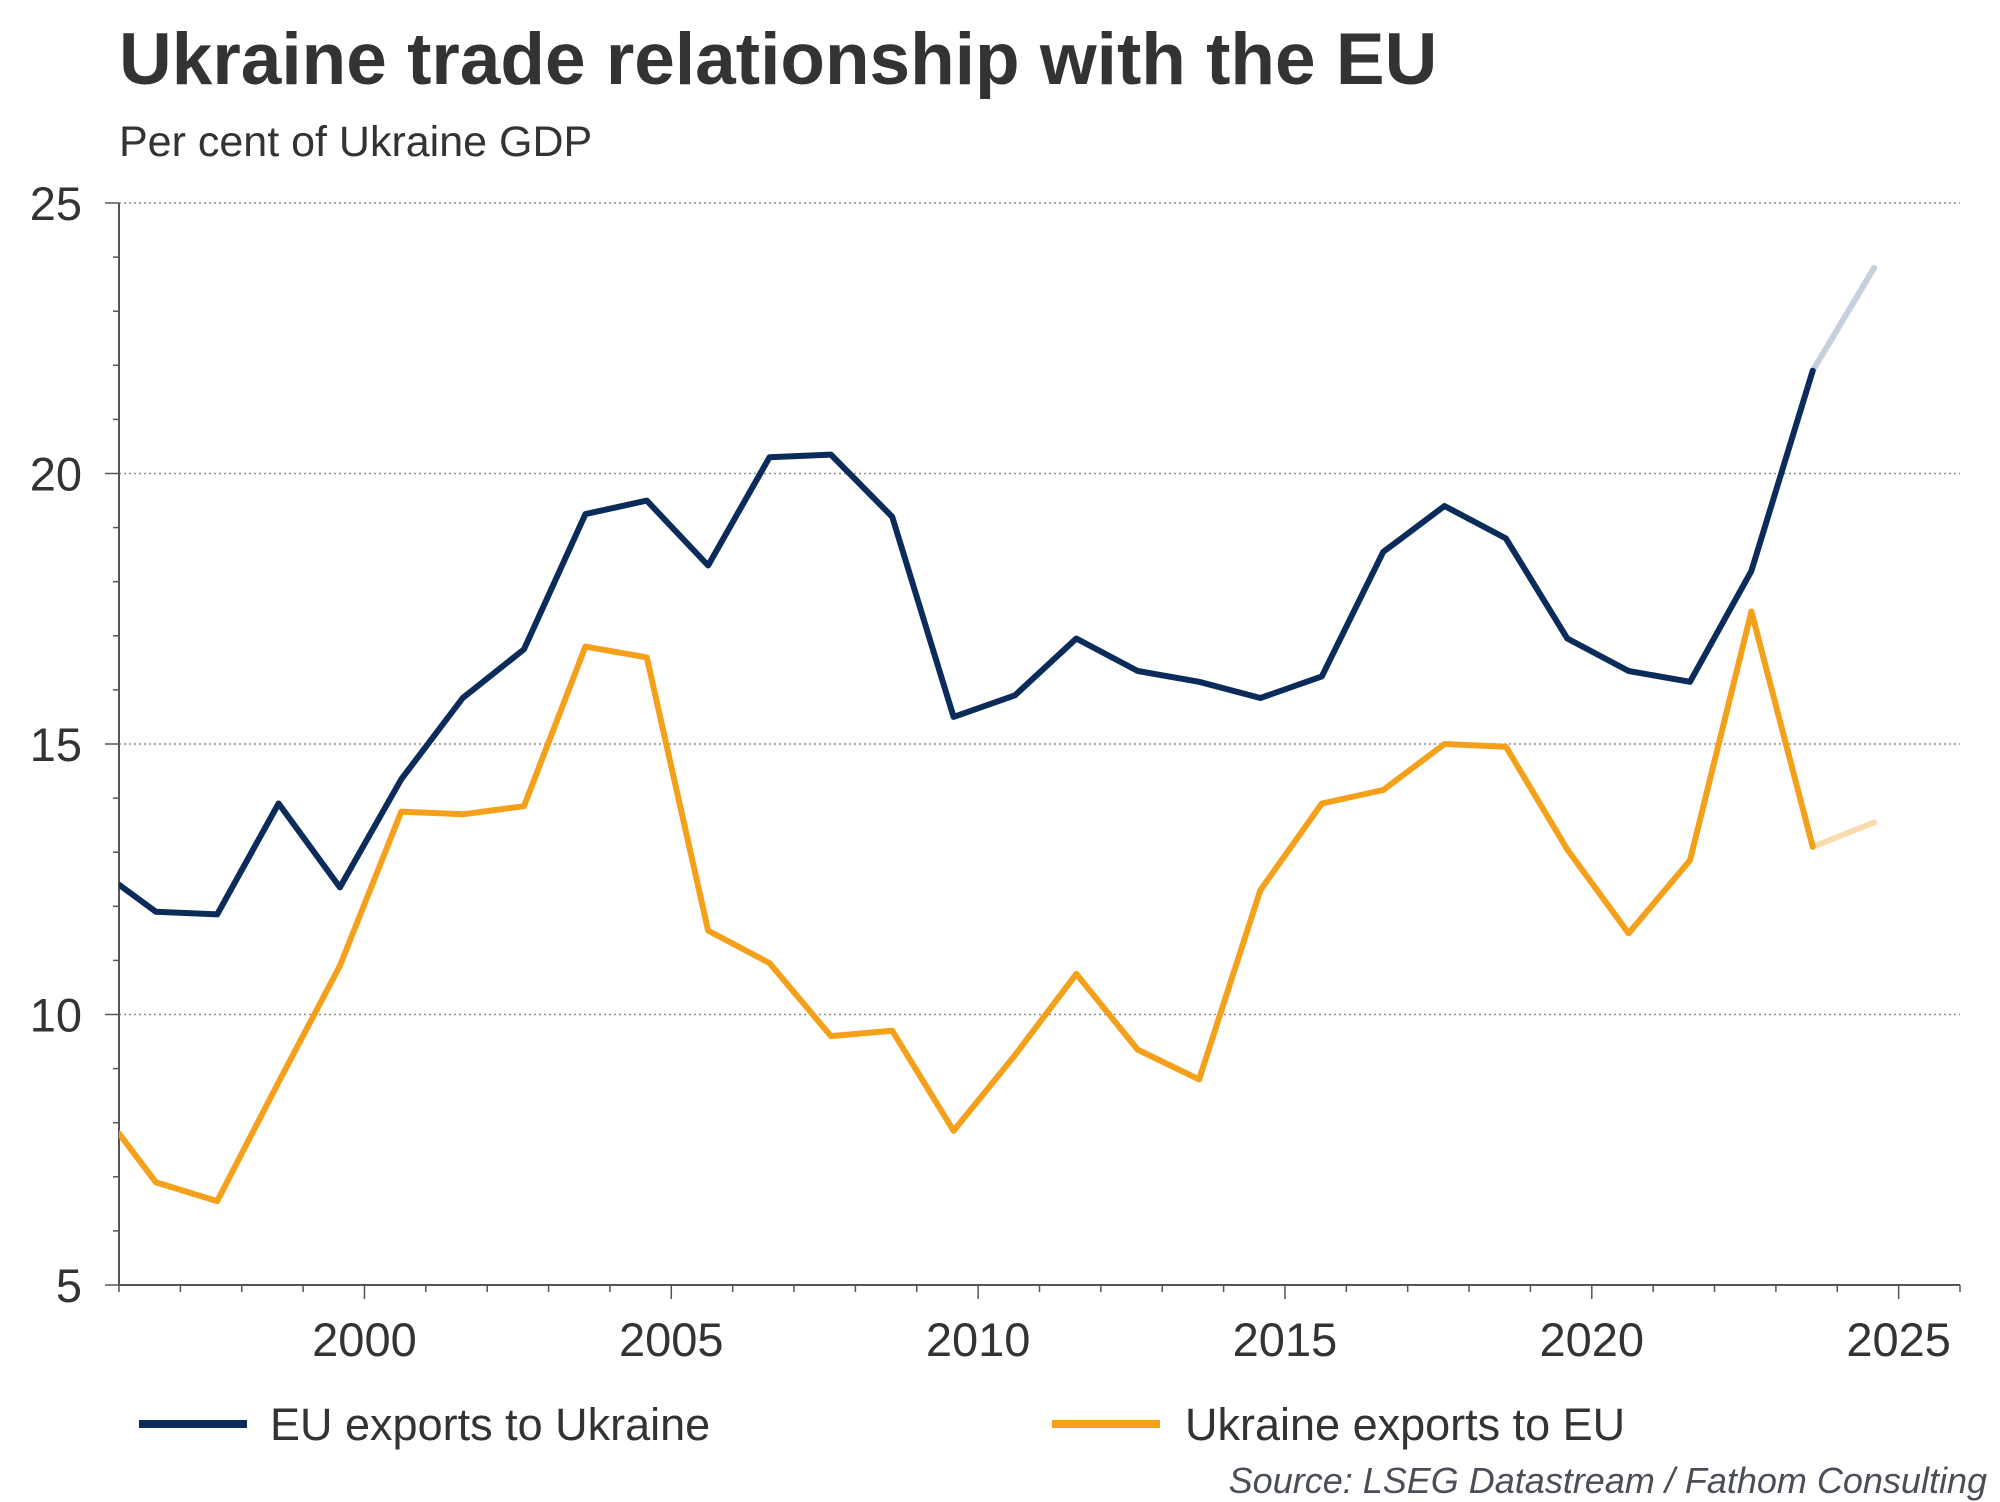  I want to click on legend-label: EU exports to Ukraine, so click(490, 1424).